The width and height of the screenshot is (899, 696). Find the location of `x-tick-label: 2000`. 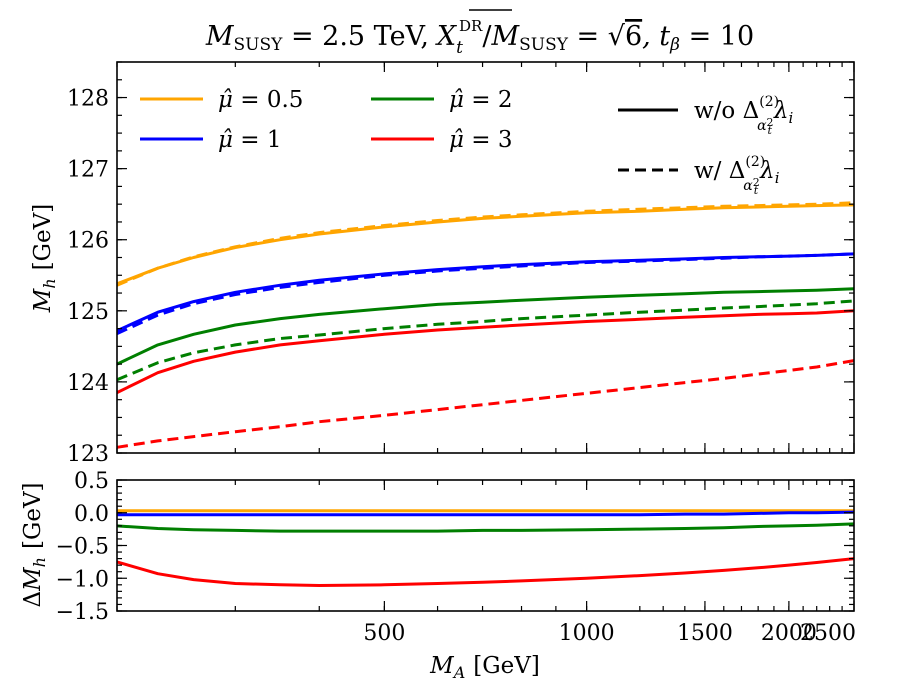

x-tick-label: 2000 is located at coordinates (789, 633).